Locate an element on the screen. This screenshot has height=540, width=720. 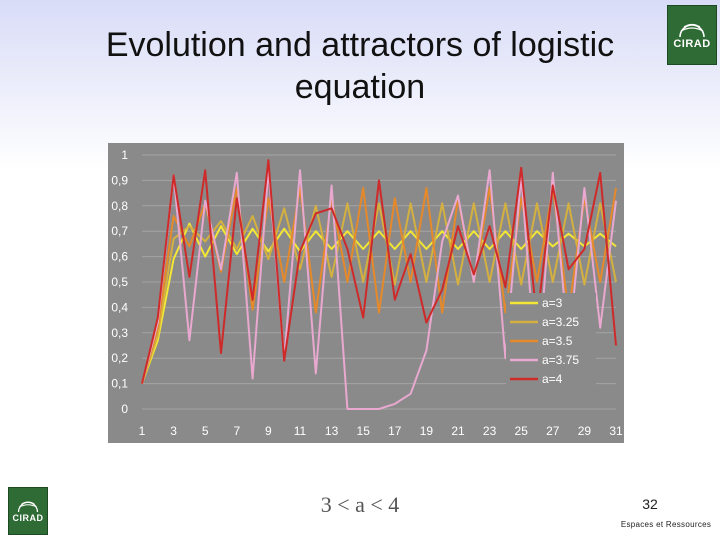
x-tick-label: 25 is located at coordinates (522, 431).